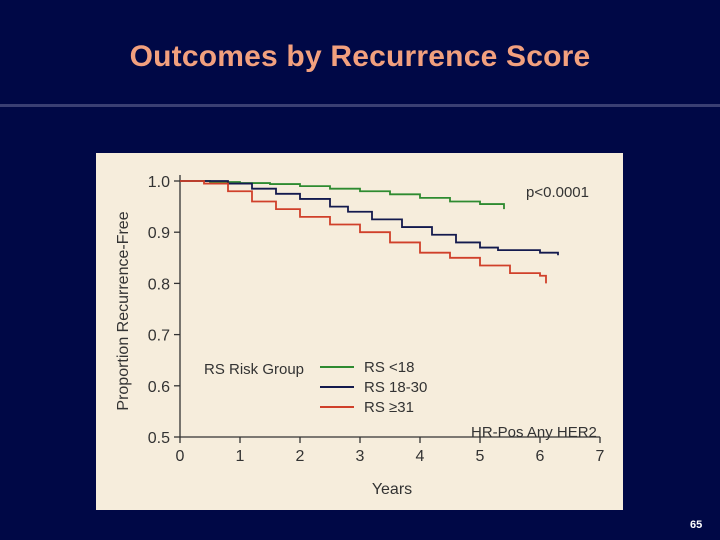 The image size is (720, 540). What do you see at coordinates (557, 192) in the screenshot?
I see `p-value-annotation: p<0.0001` at bounding box center [557, 192].